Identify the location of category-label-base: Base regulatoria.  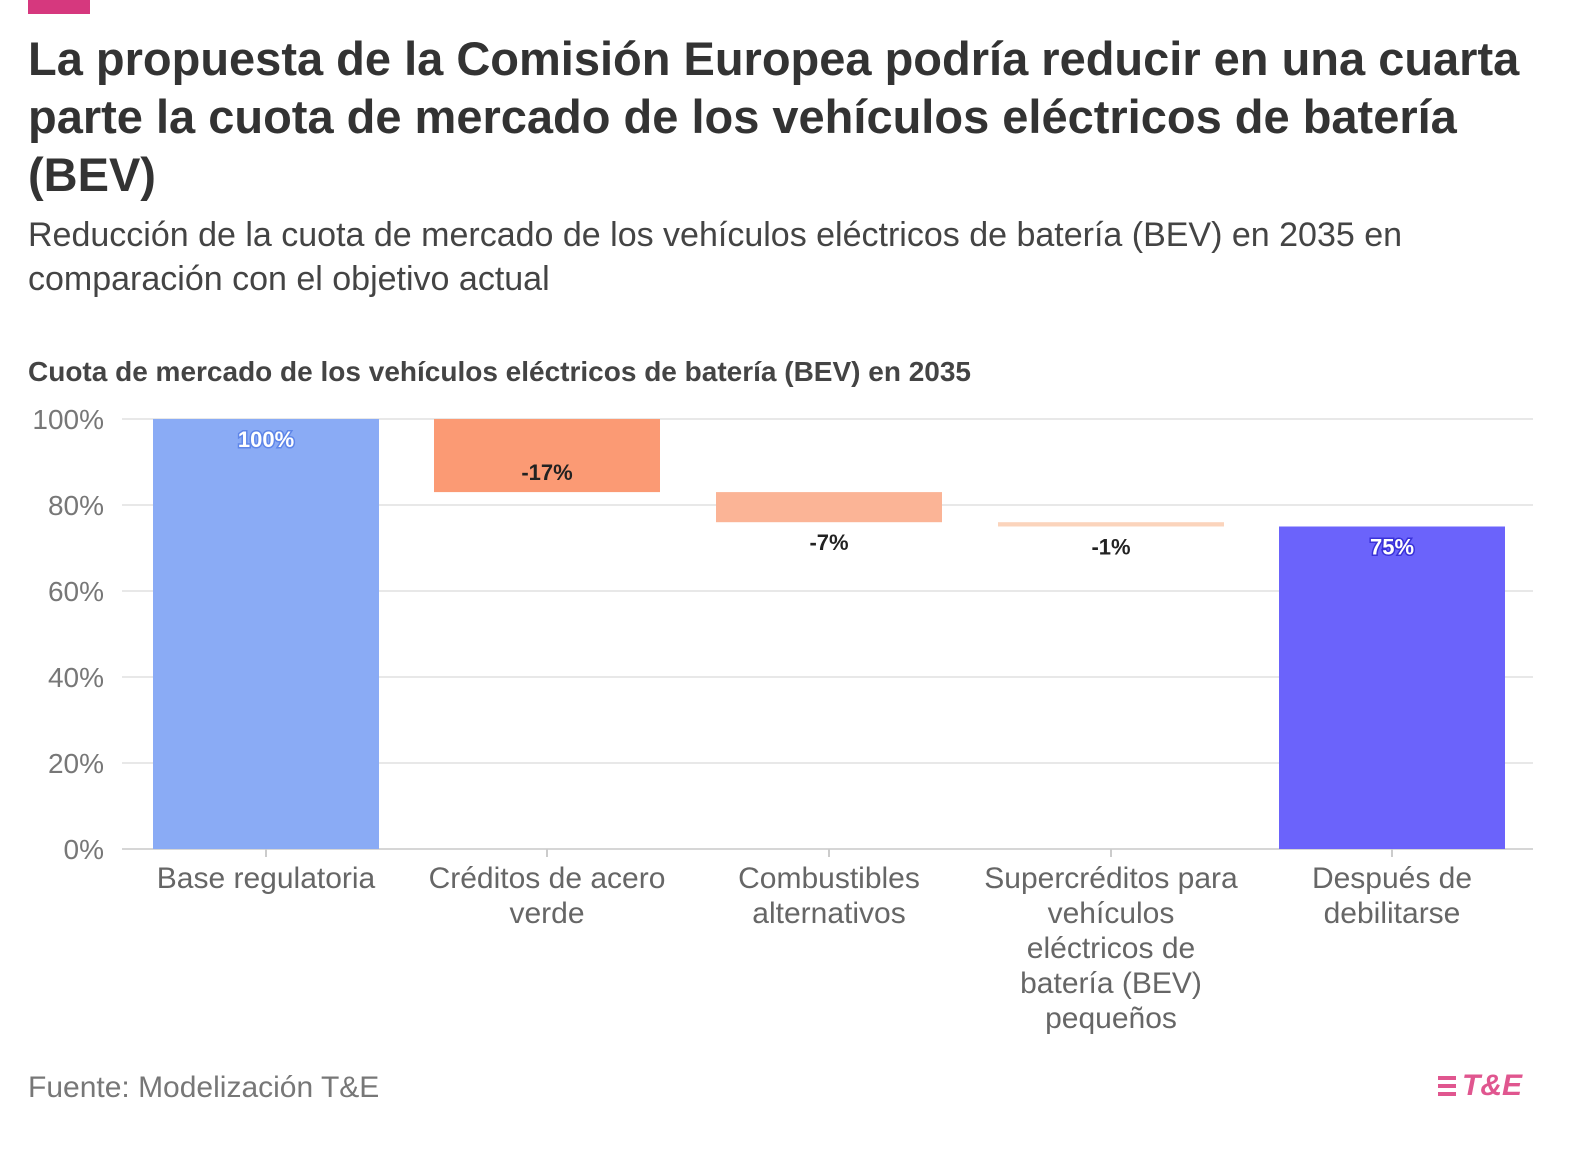
(266, 878).